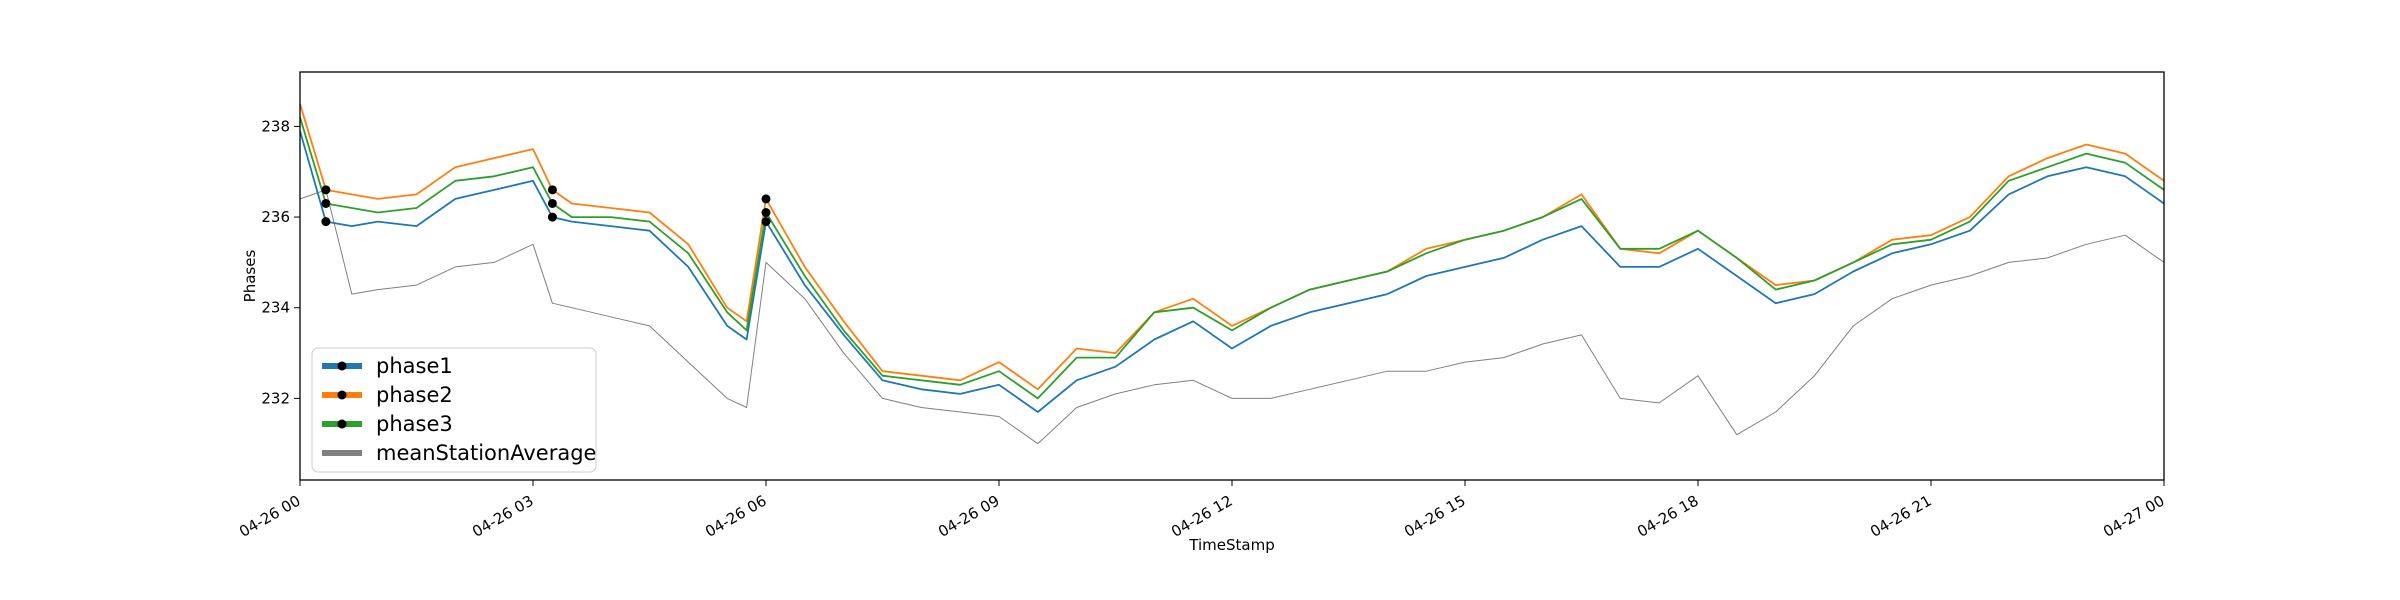  What do you see at coordinates (735, 516) in the screenshot?
I see `x-tick-label: 04-26 06` at bounding box center [735, 516].